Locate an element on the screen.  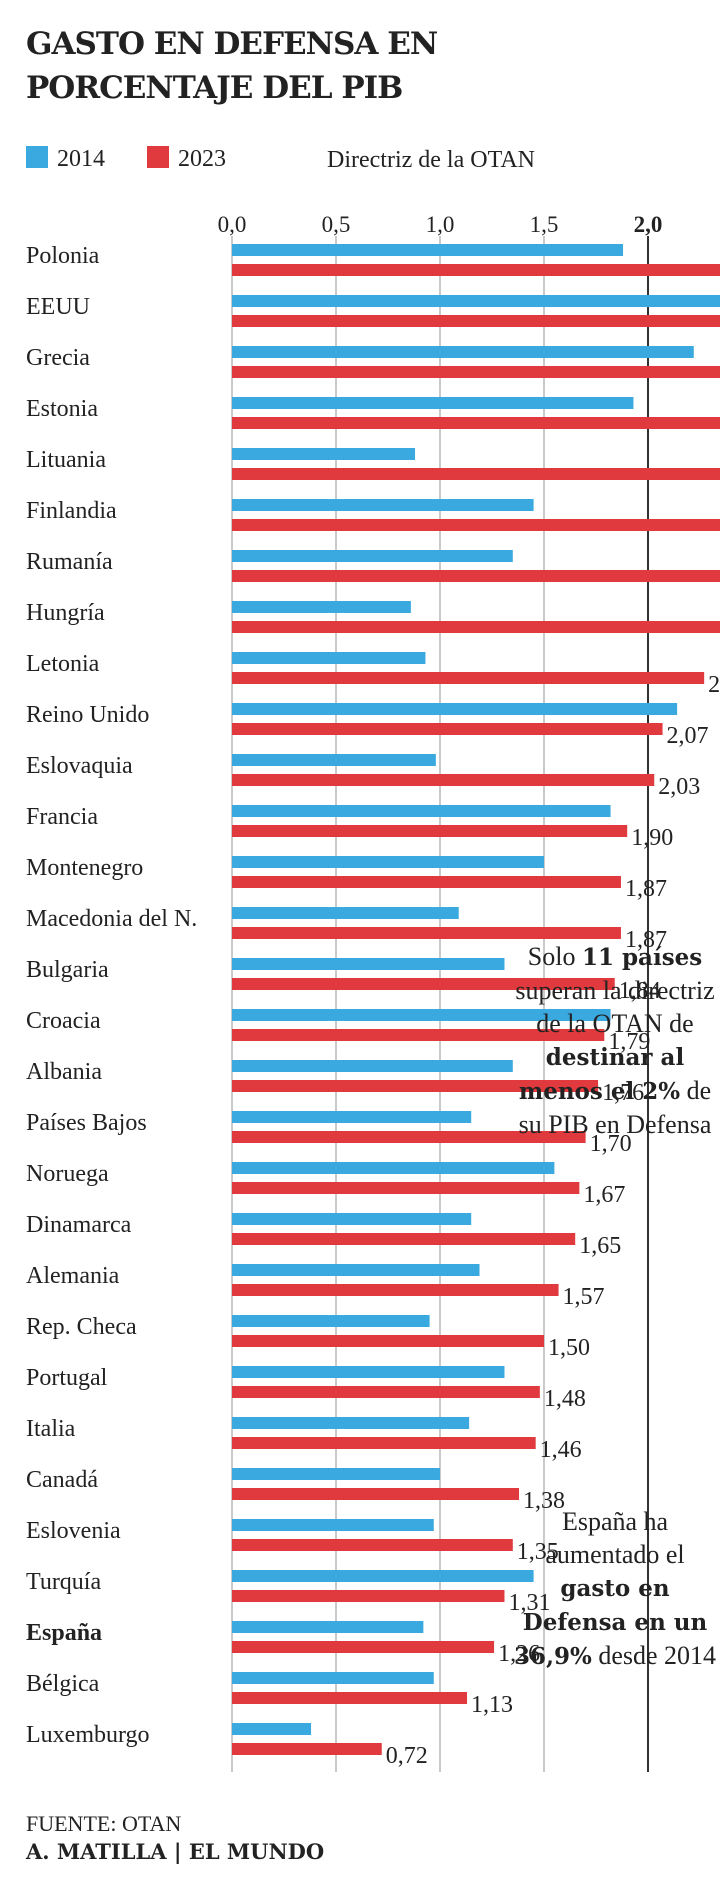
legend-swatch-2014 is located at coordinates (37, 157).